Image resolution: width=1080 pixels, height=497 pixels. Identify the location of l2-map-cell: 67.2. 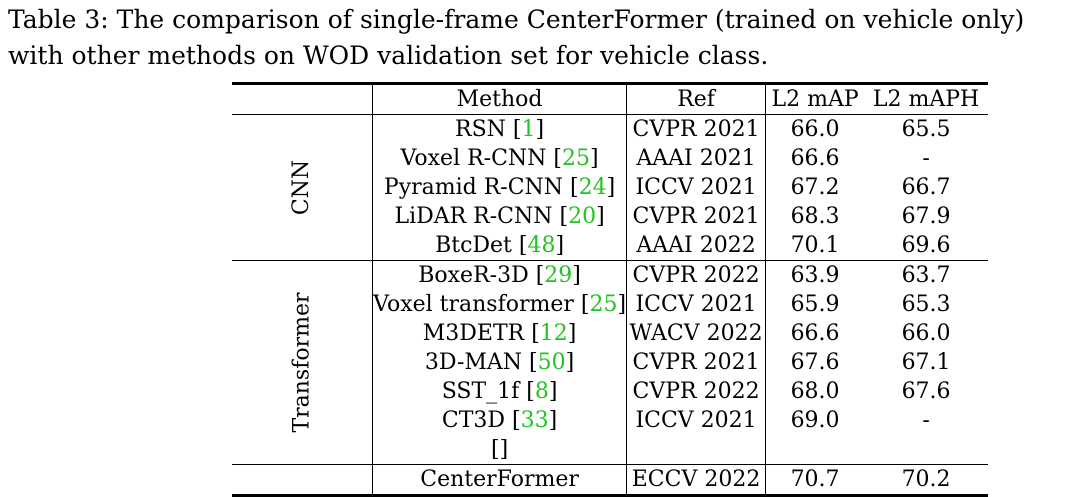
(815, 187).